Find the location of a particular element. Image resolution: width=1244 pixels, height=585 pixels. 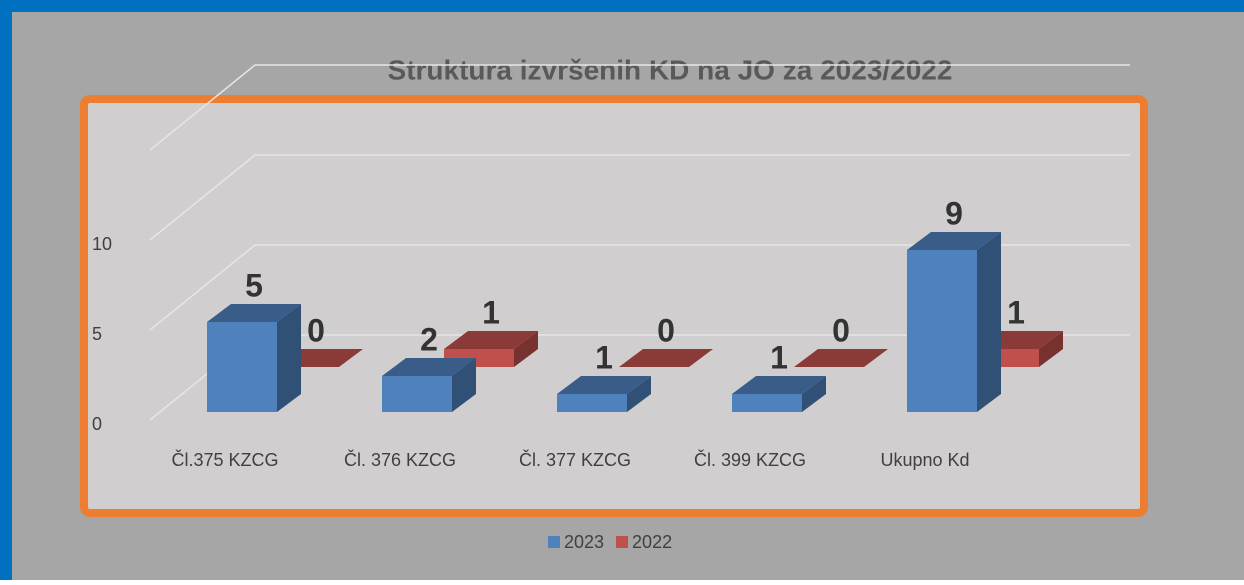

y-tick-label: 0 is located at coordinates (97, 424).